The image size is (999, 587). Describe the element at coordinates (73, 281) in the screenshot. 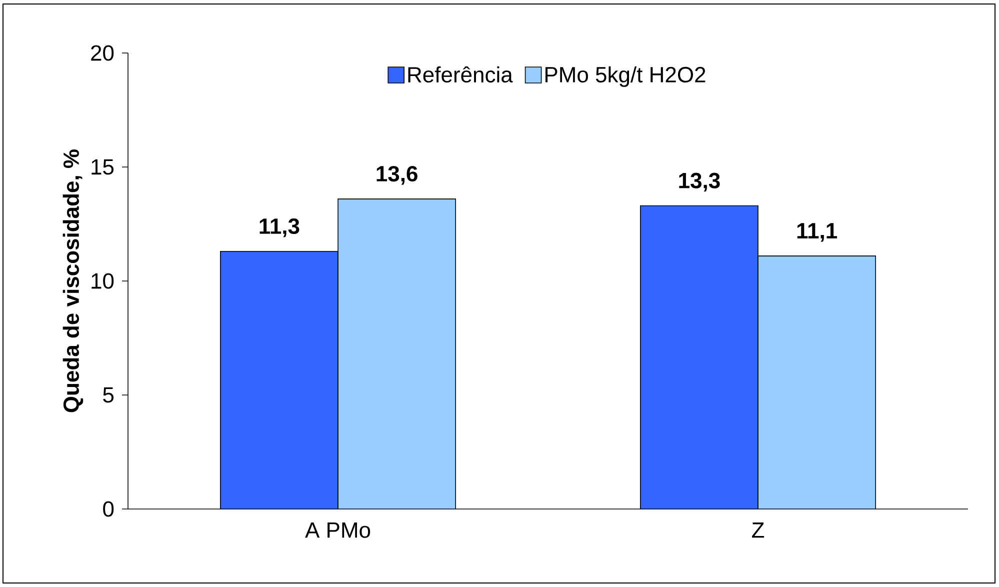

I see `y-axis-title: Queda de viscosidade, %` at that location.